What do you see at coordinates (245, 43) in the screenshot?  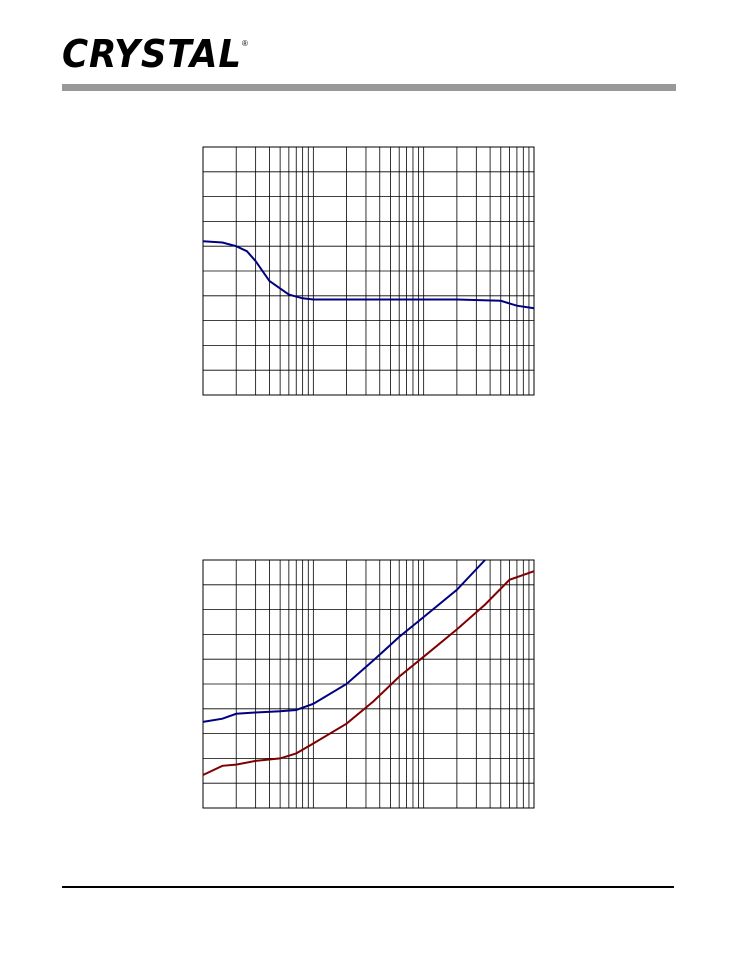 I see `registered-mark: ®` at bounding box center [245, 43].